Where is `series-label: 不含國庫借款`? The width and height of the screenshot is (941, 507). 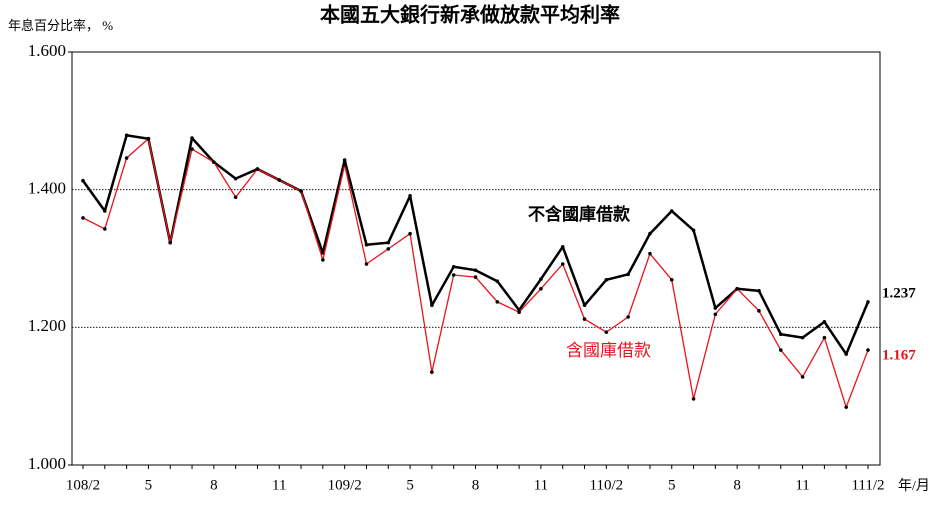
series-label: 不含國庫借款 is located at coordinates (579, 214).